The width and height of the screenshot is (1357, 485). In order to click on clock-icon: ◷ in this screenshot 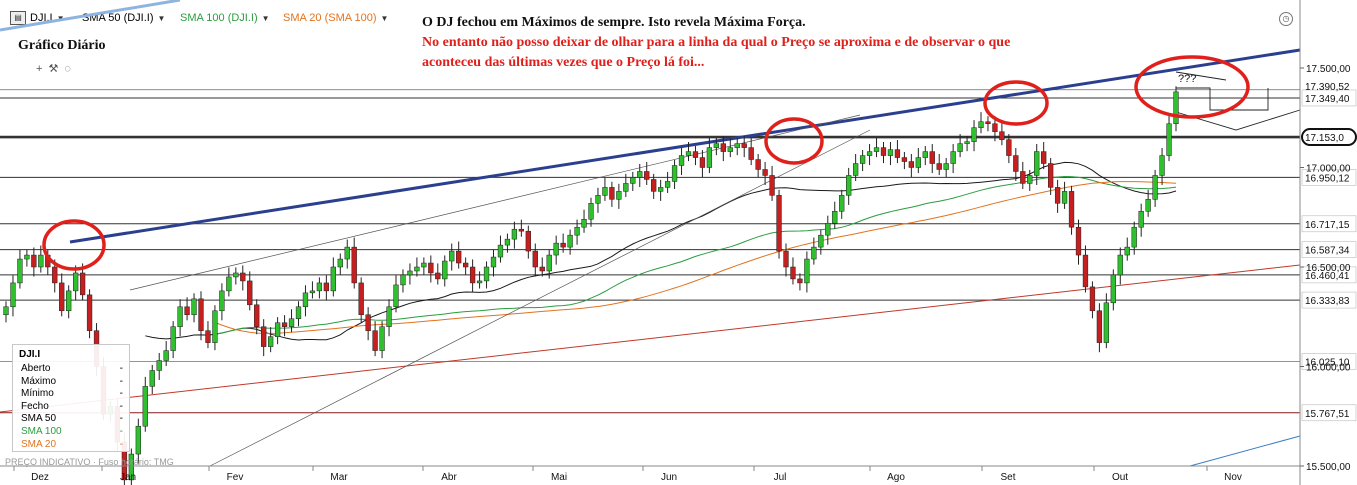, I will do `click(1286, 19)`.